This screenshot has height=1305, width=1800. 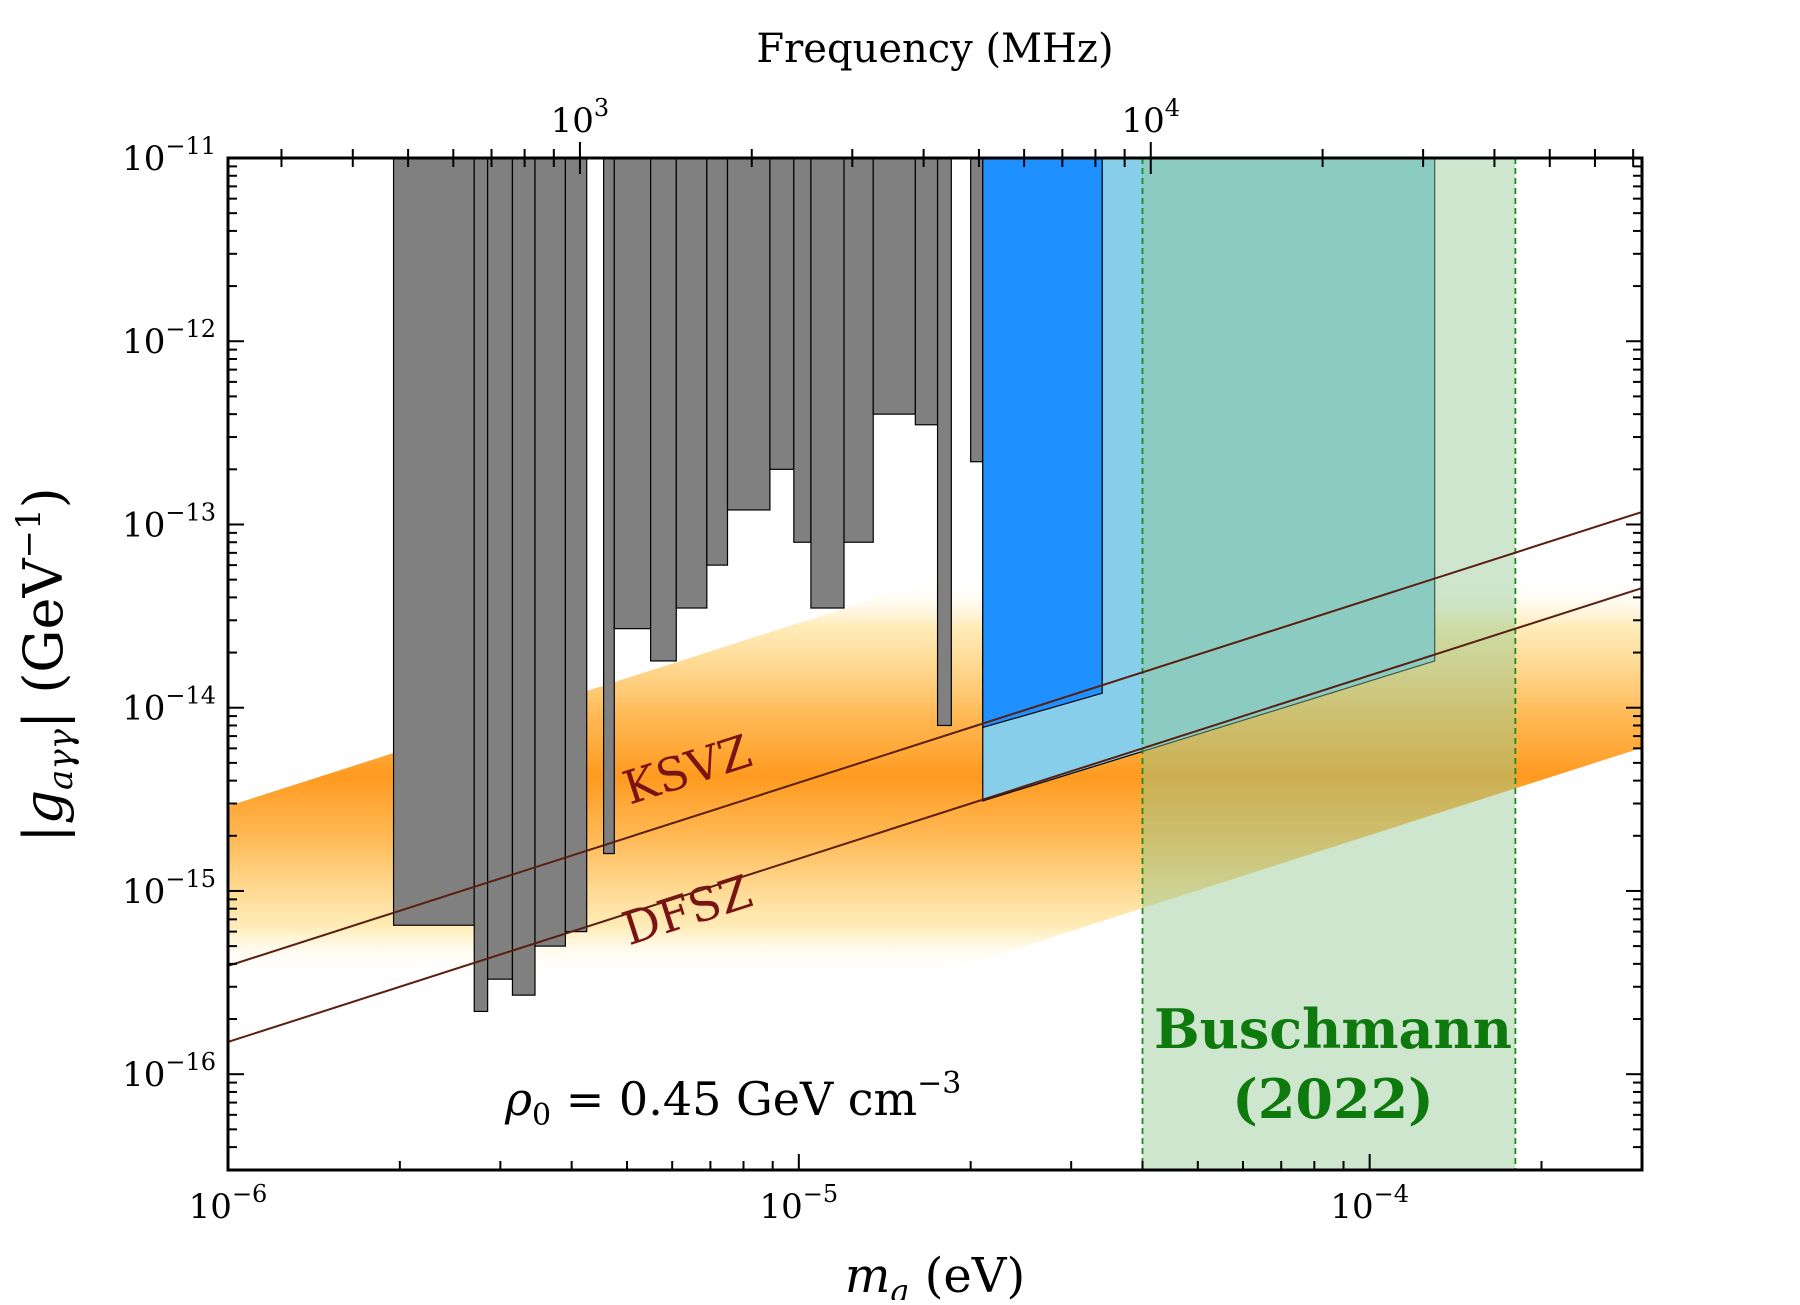 What do you see at coordinates (580, 117) in the screenshot?
I see `top-tick-label: 10³` at bounding box center [580, 117].